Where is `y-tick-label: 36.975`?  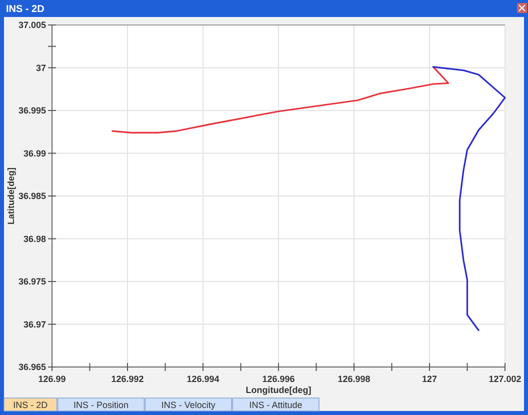
y-tick-label: 36.975 is located at coordinates (32, 281).